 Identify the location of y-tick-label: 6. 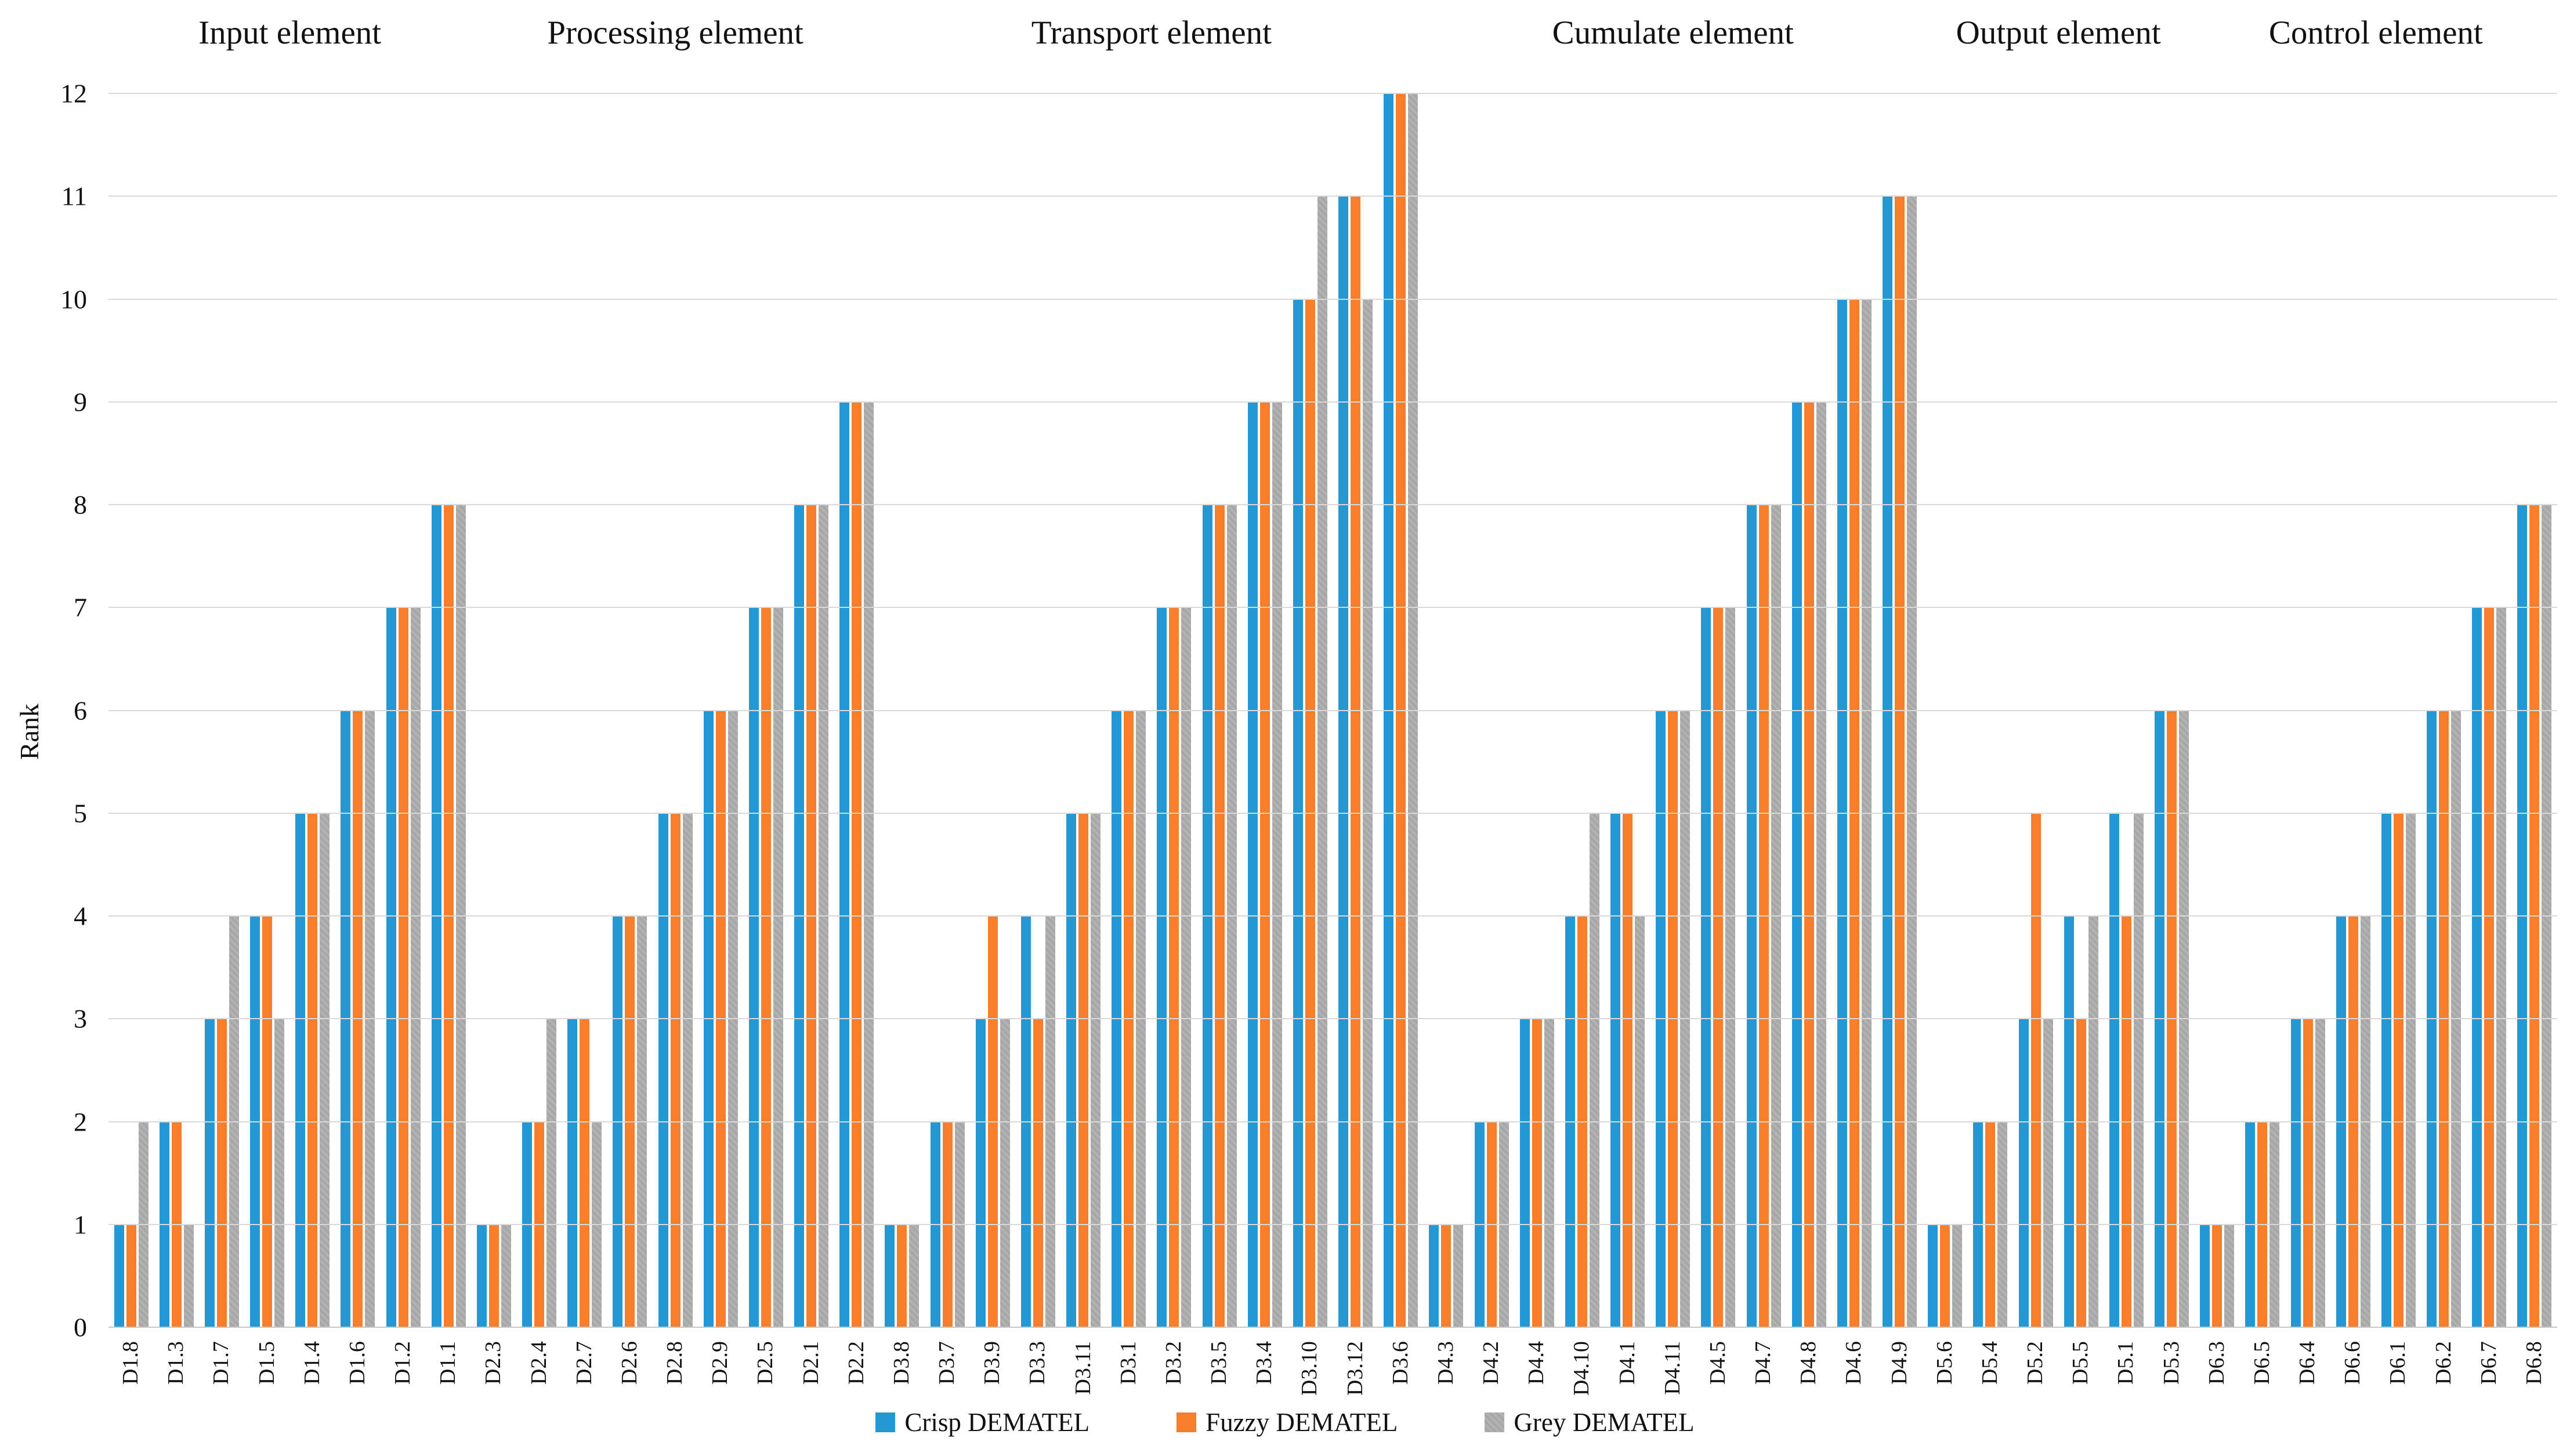
(81, 711).